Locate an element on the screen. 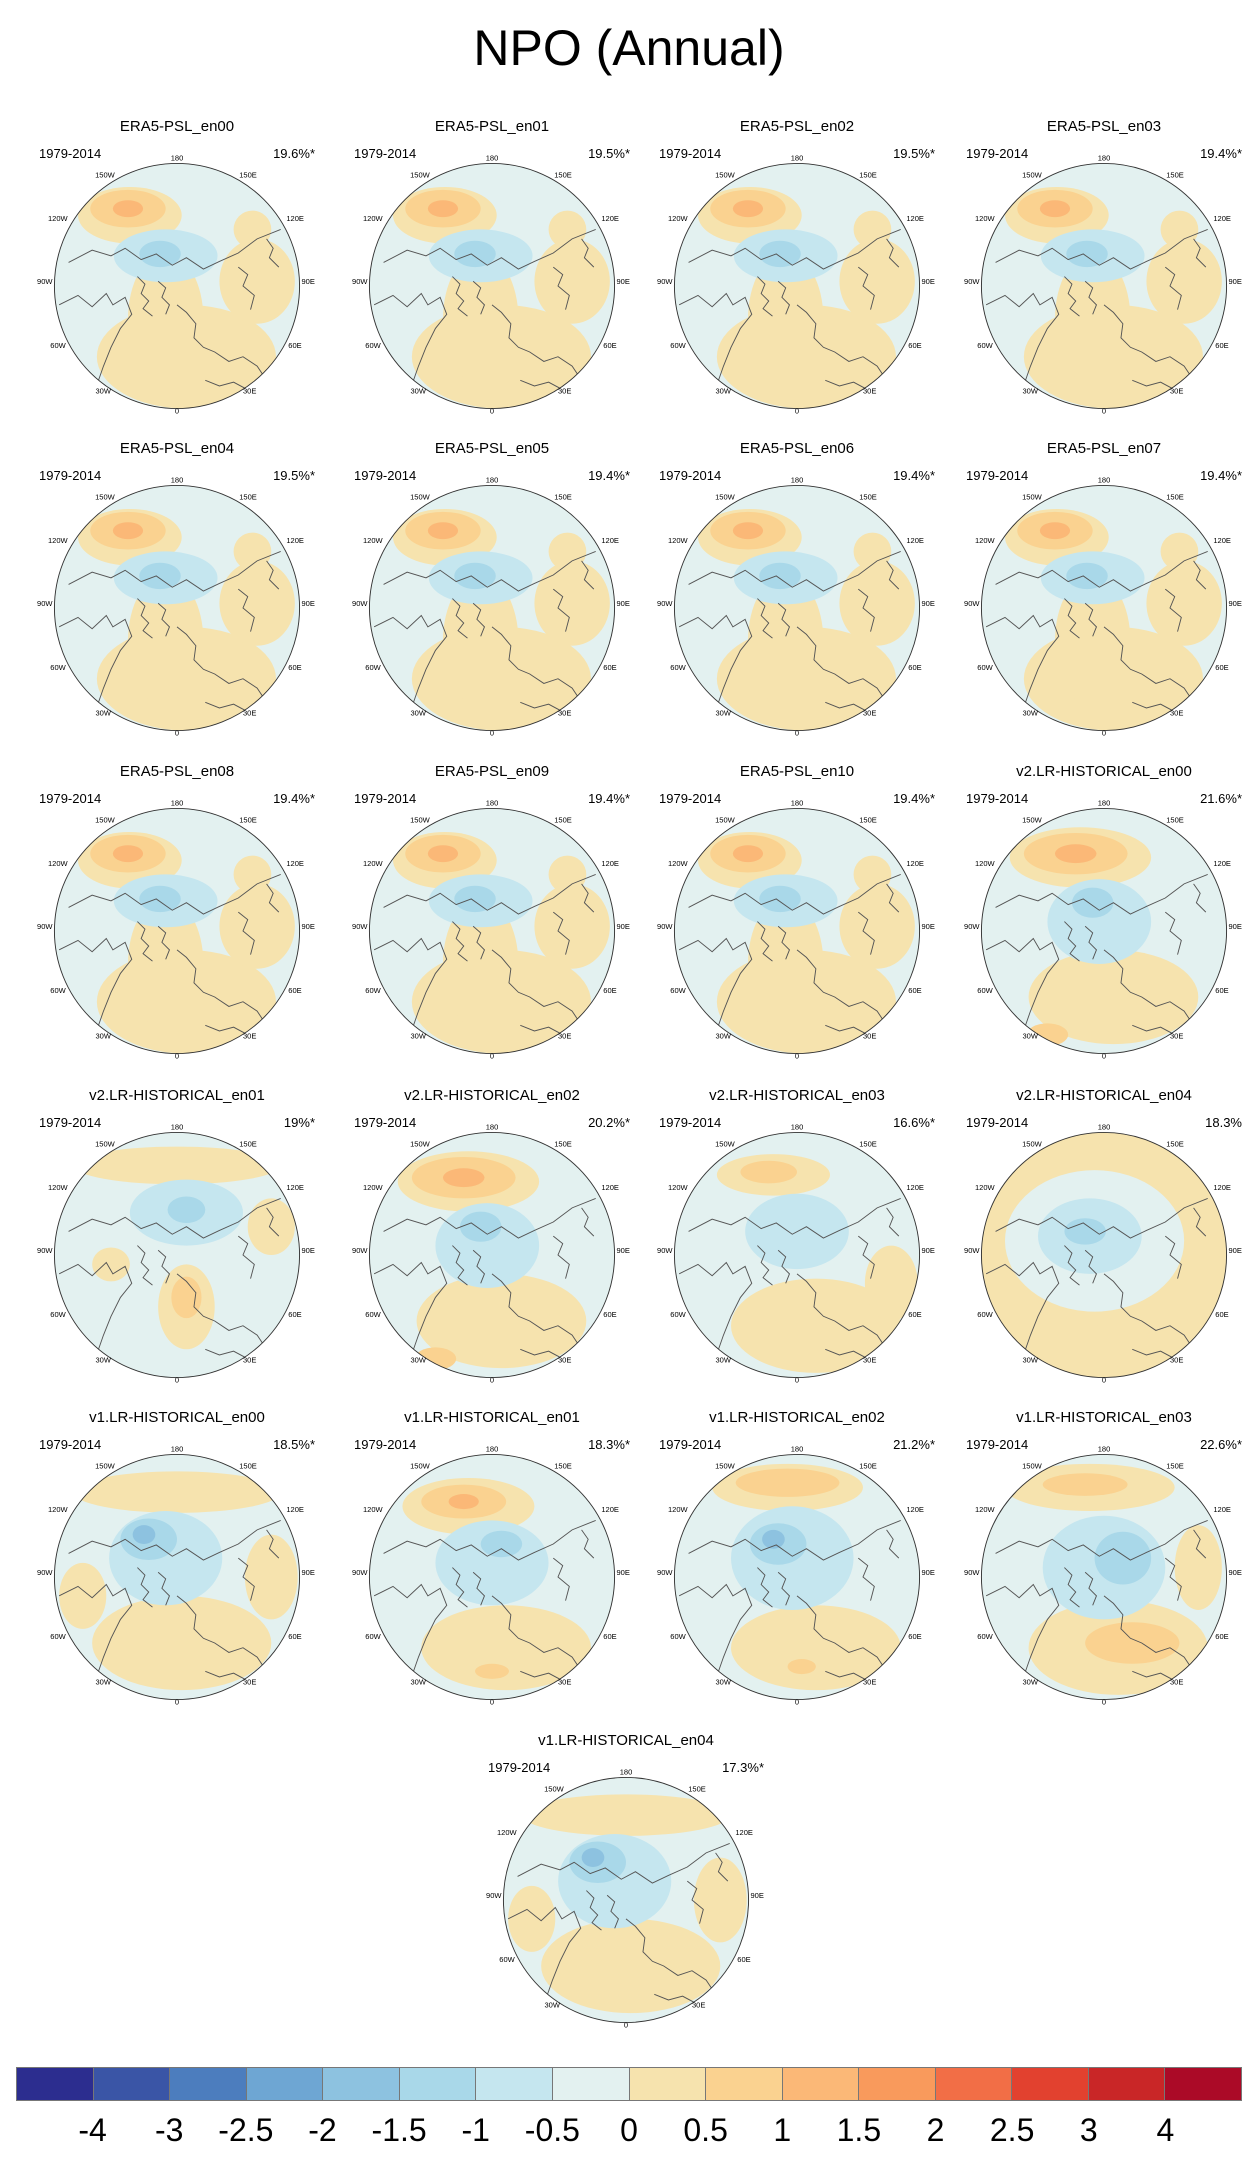 The width and height of the screenshot is (1258, 2167). panel-variance-percent: 18.5%* is located at coordinates (294, 1444).